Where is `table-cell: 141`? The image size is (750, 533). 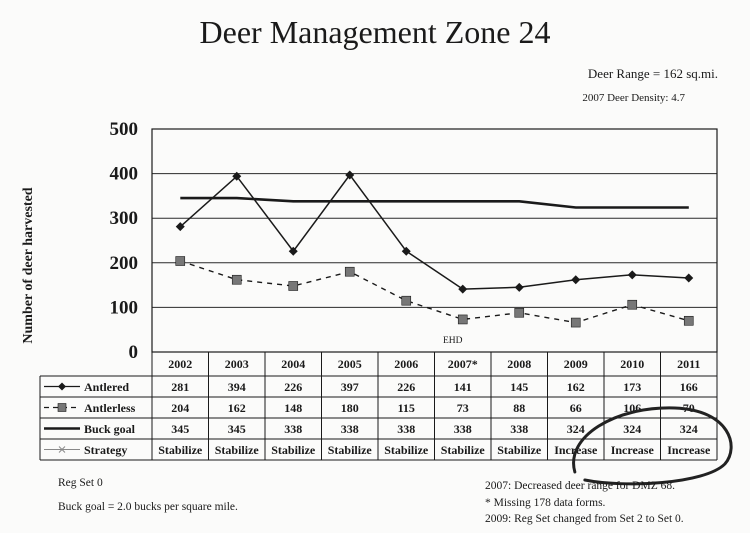
table-cell: 141 is located at coordinates (463, 387).